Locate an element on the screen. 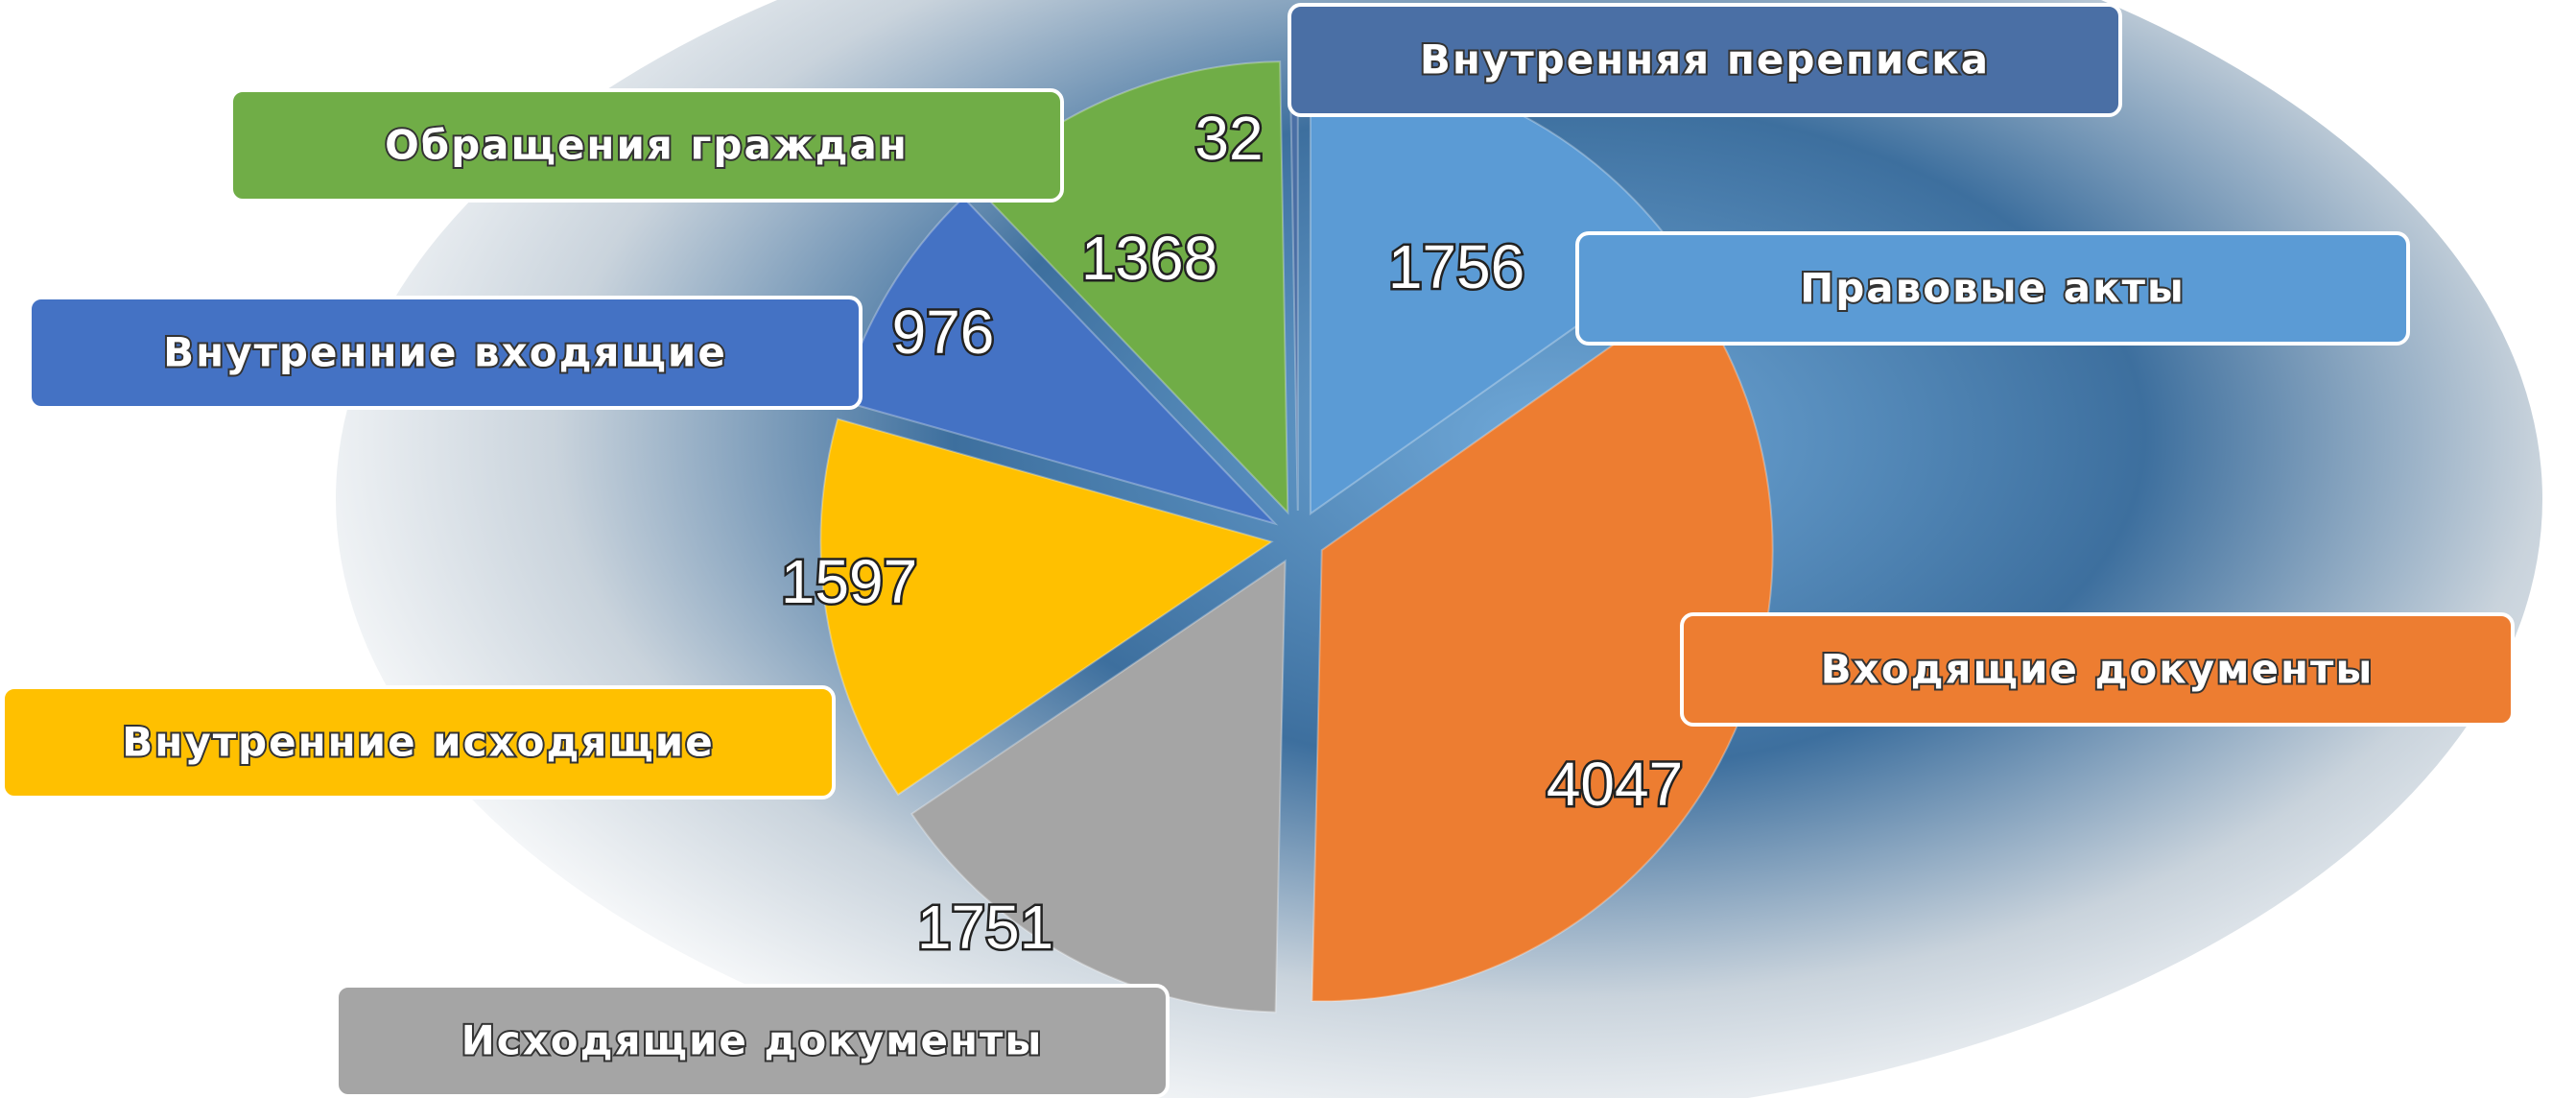 This screenshot has height=1098, width=2576. value-label: 1751 is located at coordinates (985, 927).